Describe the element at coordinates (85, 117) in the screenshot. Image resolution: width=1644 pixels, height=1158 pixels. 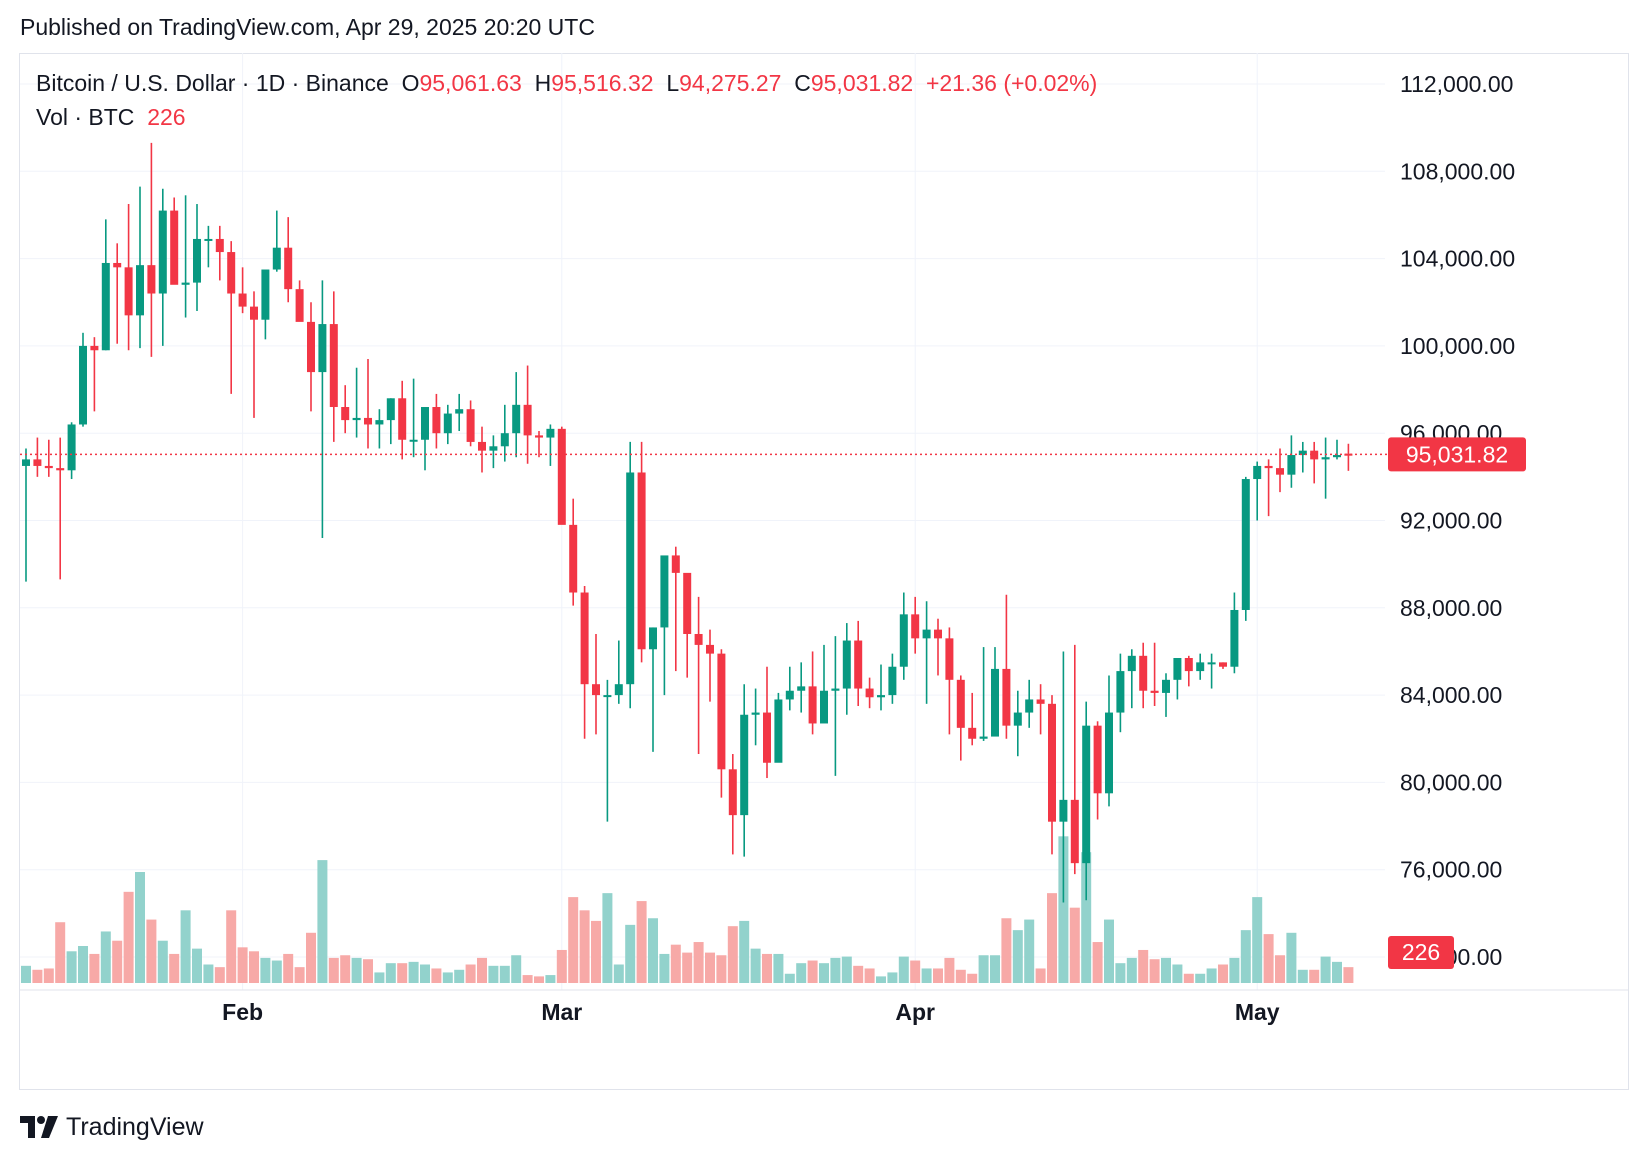
I see `volume-label: Vol · BTC` at that location.